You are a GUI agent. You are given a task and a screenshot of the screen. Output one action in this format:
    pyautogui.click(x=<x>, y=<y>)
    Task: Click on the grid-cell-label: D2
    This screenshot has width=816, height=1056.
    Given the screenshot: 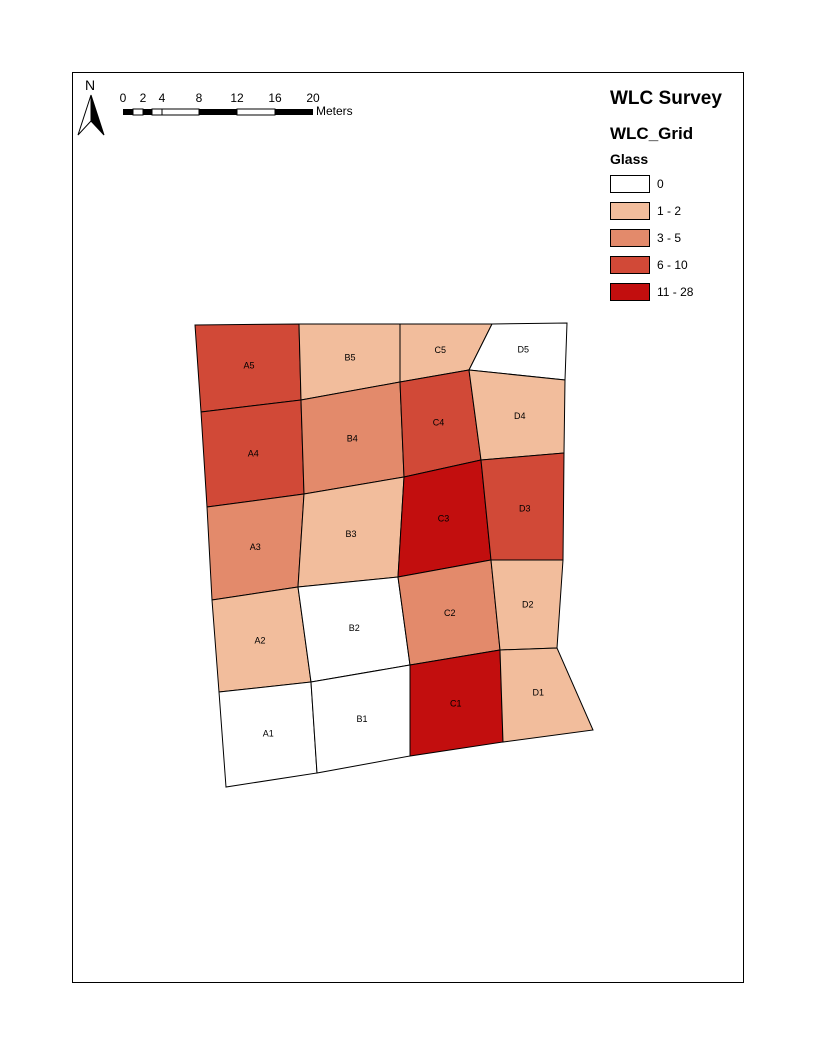 What is the action you would take?
    pyautogui.click(x=528, y=605)
    